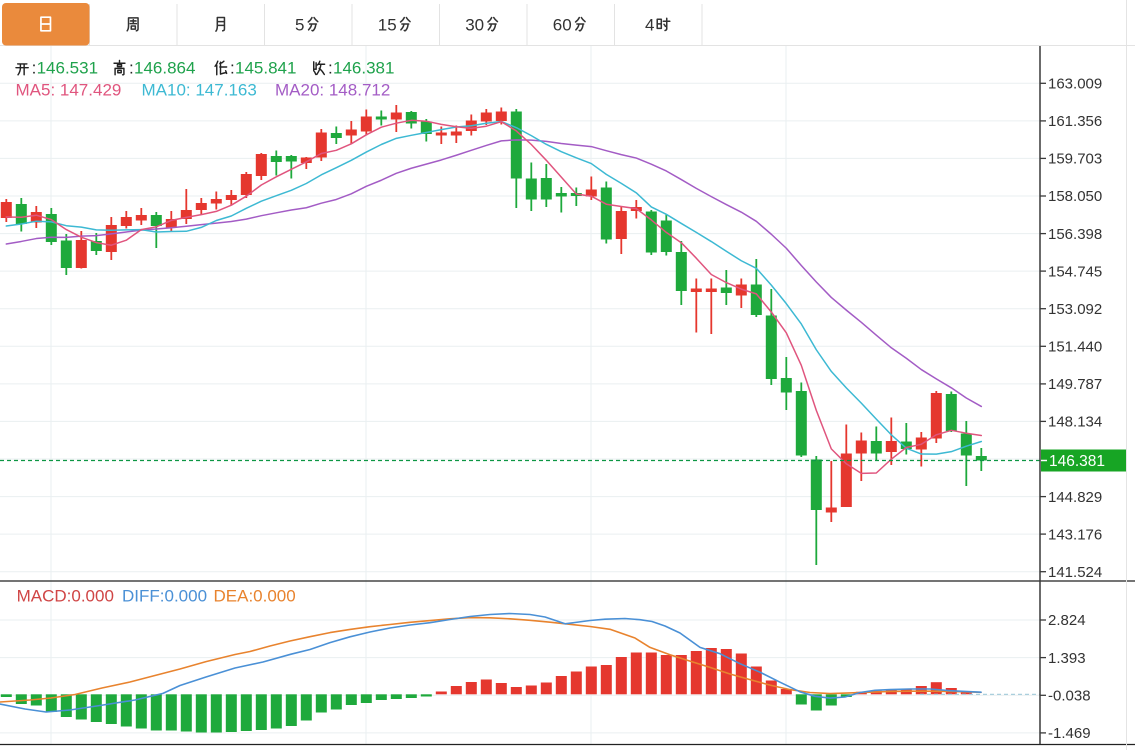  I want to click on svg-text: 156.398, so click(1075, 234).